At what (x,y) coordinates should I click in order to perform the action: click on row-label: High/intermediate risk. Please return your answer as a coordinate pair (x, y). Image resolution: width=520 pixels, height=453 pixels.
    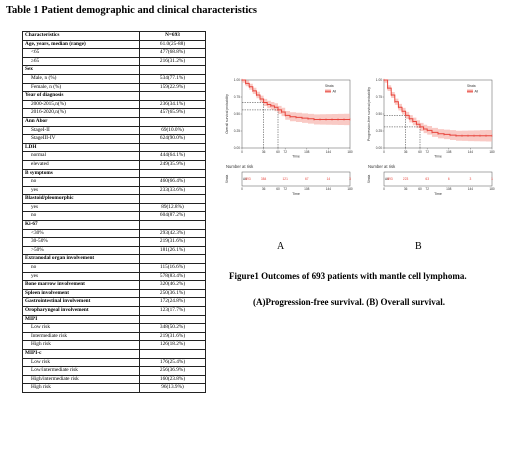
    Looking at the image, I should click on (81, 379).